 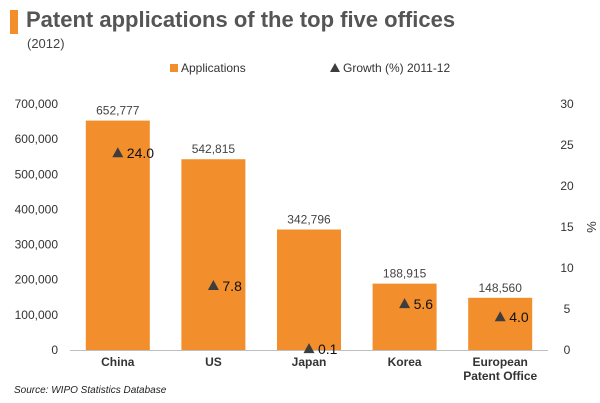 What do you see at coordinates (37, 209) in the screenshot?
I see `y-left-tick-label: 400,000` at bounding box center [37, 209].